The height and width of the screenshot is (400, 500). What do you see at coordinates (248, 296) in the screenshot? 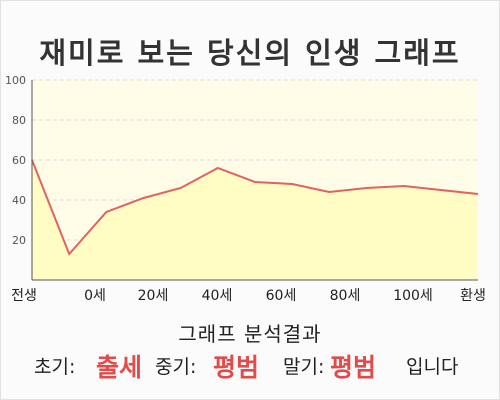
I see `x-tick-labels: 전생 0세 20세 40세 60세 80세 100세 환생` at bounding box center [248, 296].